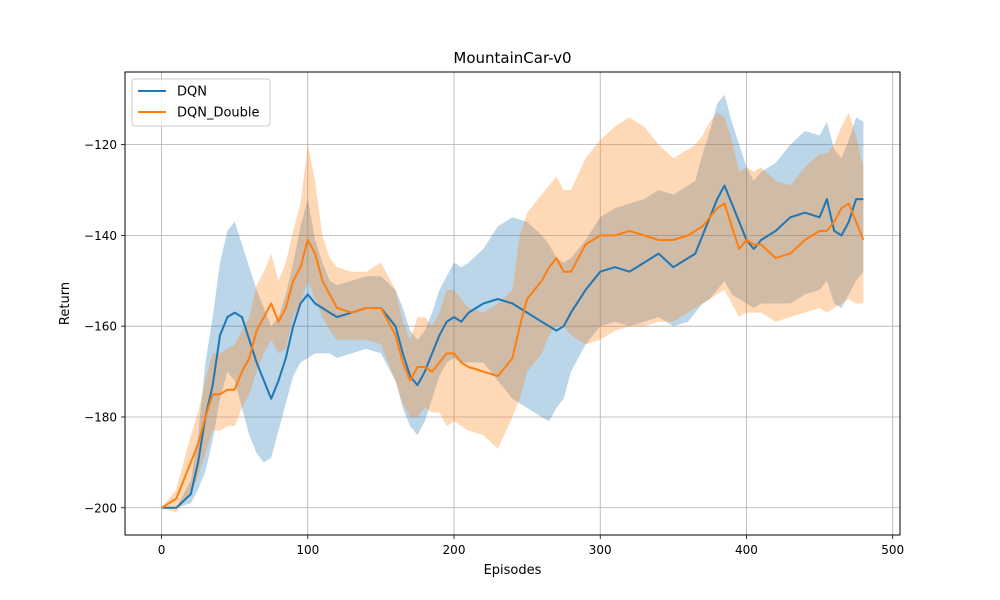 This screenshot has height=600, width=1000. Describe the element at coordinates (746, 550) in the screenshot. I see `x-tick-label: 400` at that location.